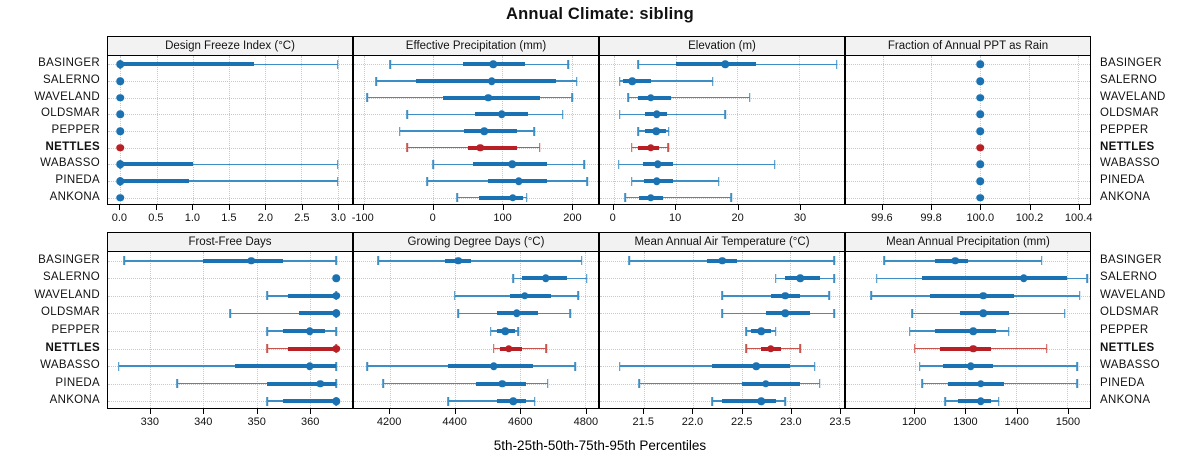 This screenshot has width=1200, height=475. I want to click on site-label-left-pepper: PEPPER, so click(75, 130).